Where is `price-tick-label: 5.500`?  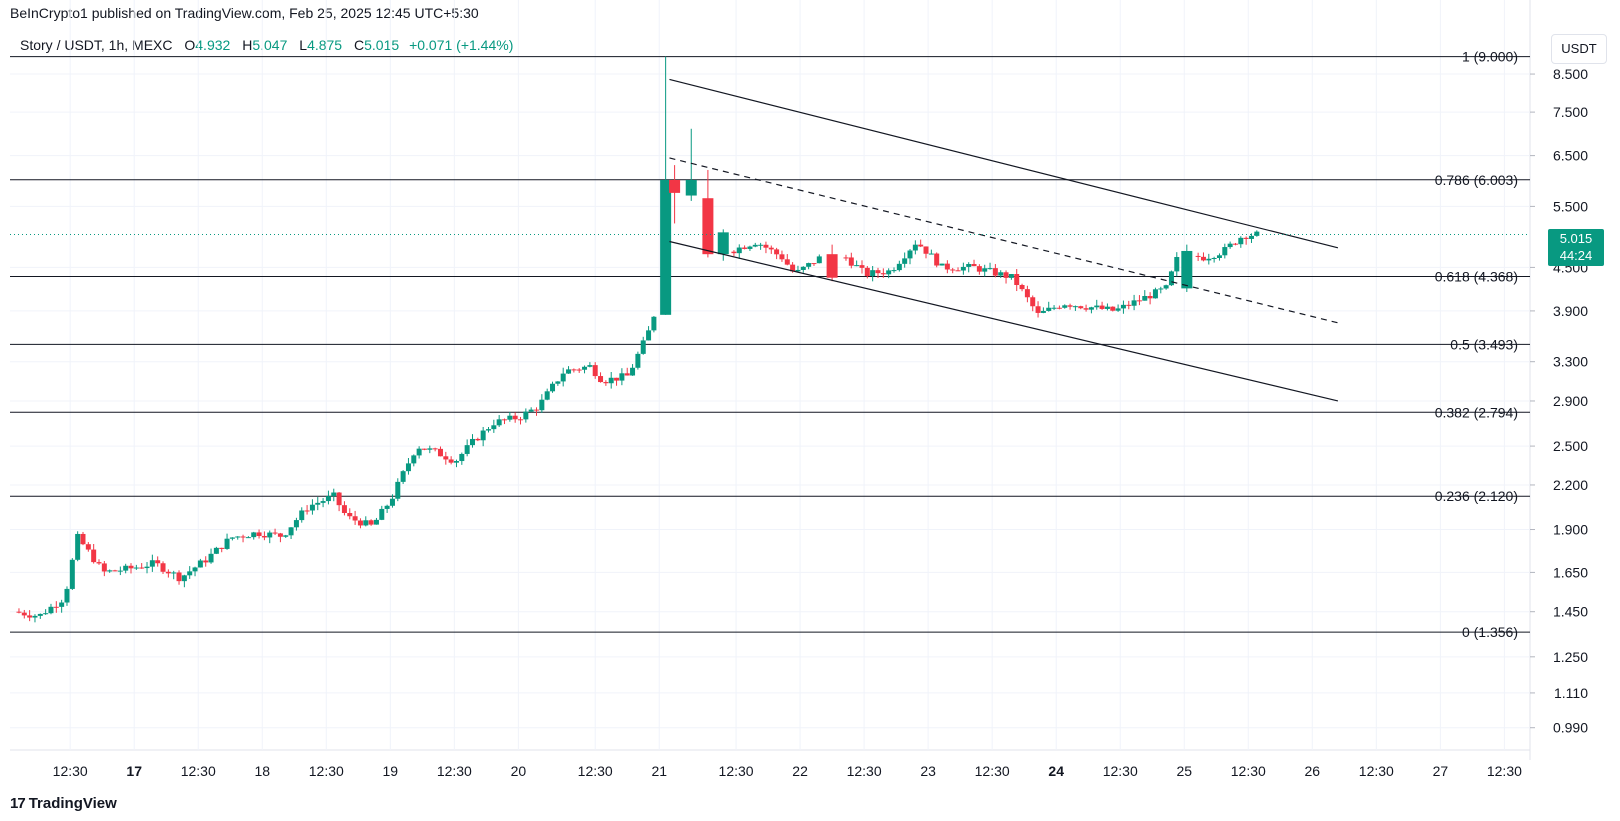
price-tick-label: 5.500 is located at coordinates (1570, 206).